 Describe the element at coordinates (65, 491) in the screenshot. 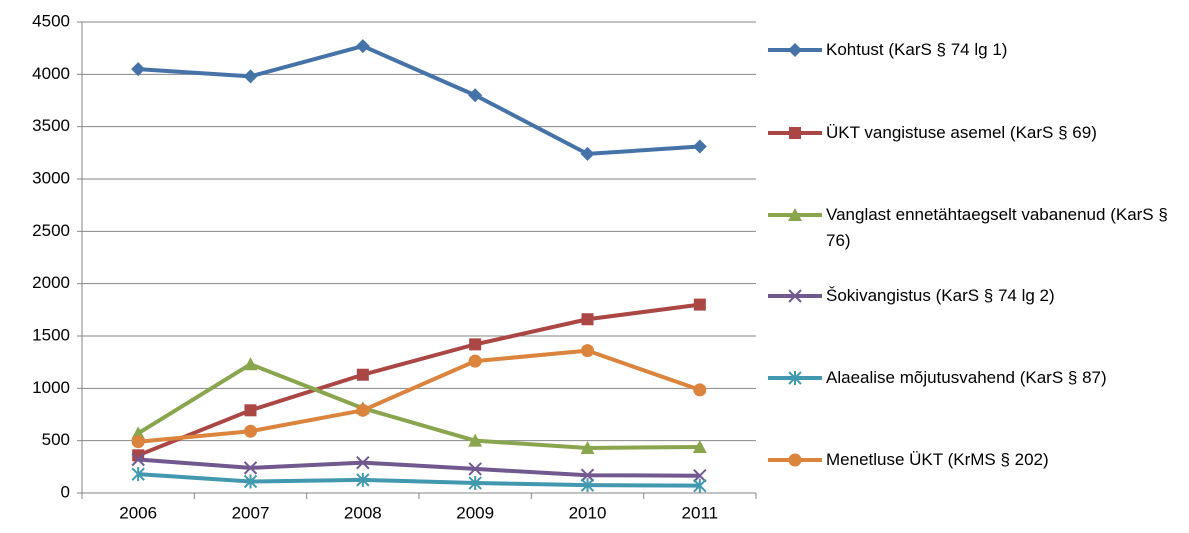

I see `y-tick-label: 0` at that location.